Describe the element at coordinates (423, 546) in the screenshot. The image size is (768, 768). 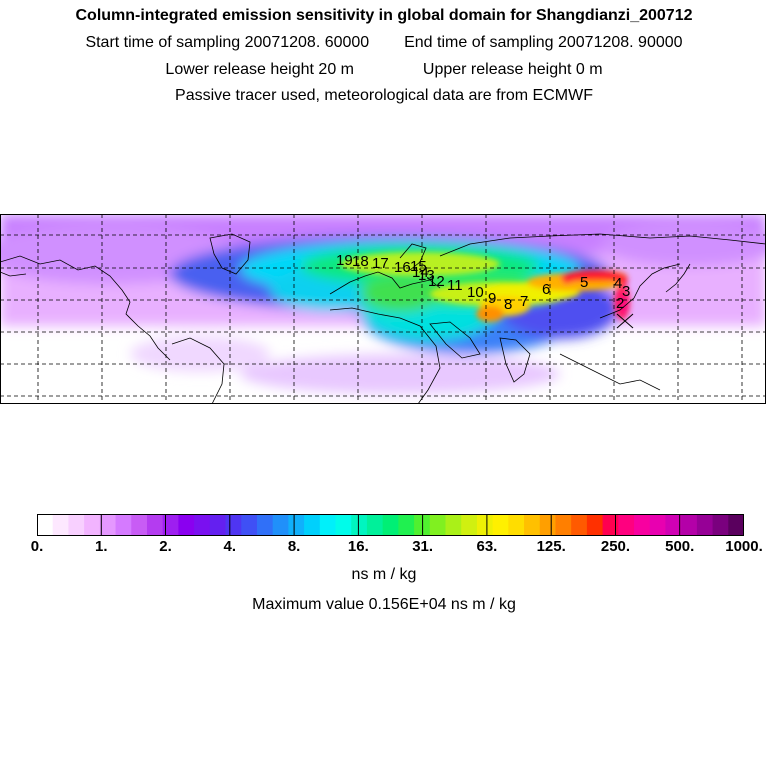
I see `colorbar-tick-label: 31.` at that location.